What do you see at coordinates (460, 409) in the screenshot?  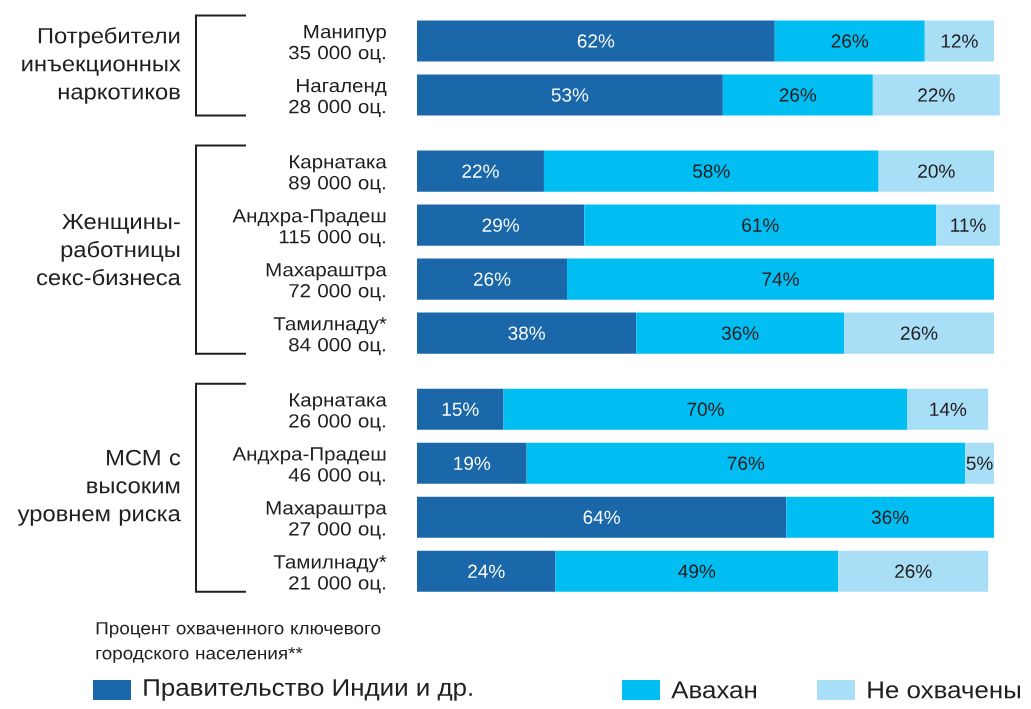 I see `data-label: 15%` at bounding box center [460, 409].